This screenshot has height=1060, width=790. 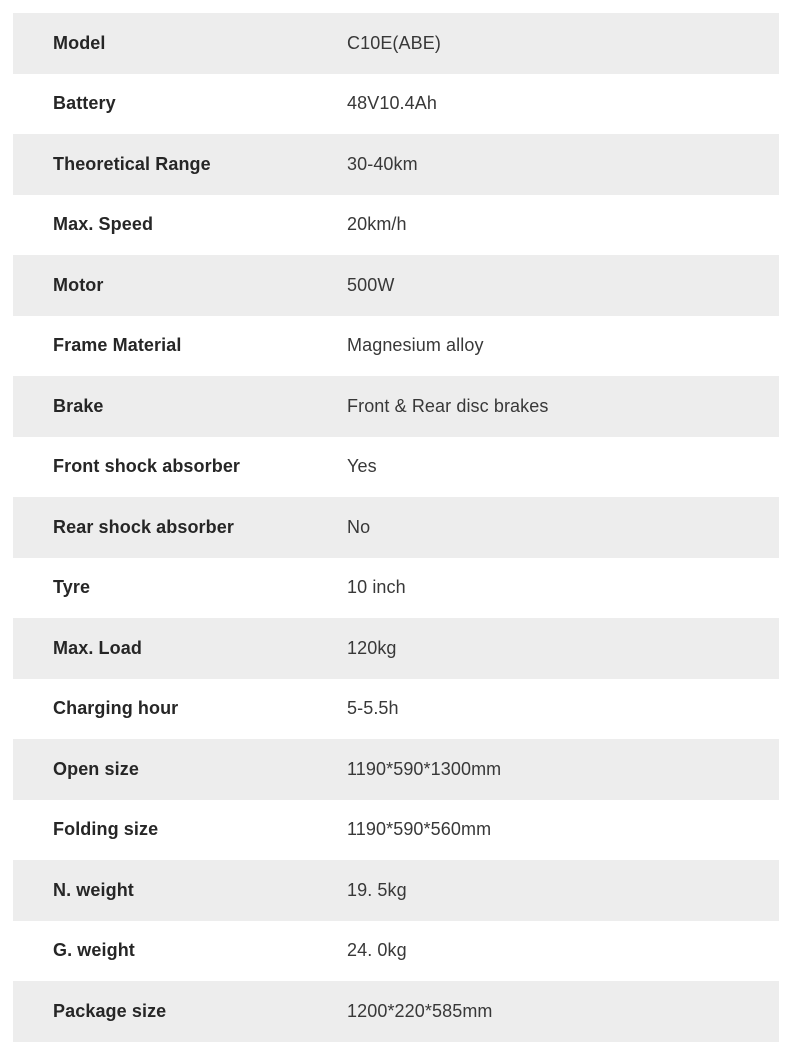 I want to click on spec-label: Tyre, so click(x=72, y=587).